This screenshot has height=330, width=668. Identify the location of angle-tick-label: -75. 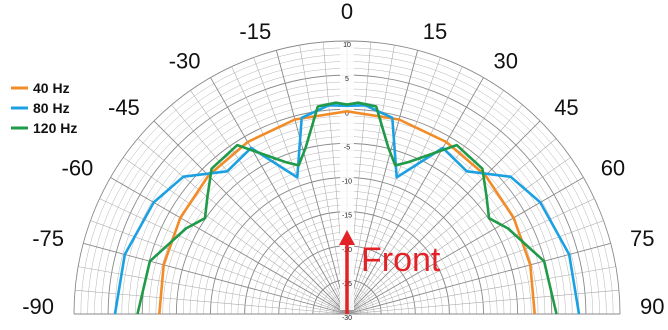
(48, 238).